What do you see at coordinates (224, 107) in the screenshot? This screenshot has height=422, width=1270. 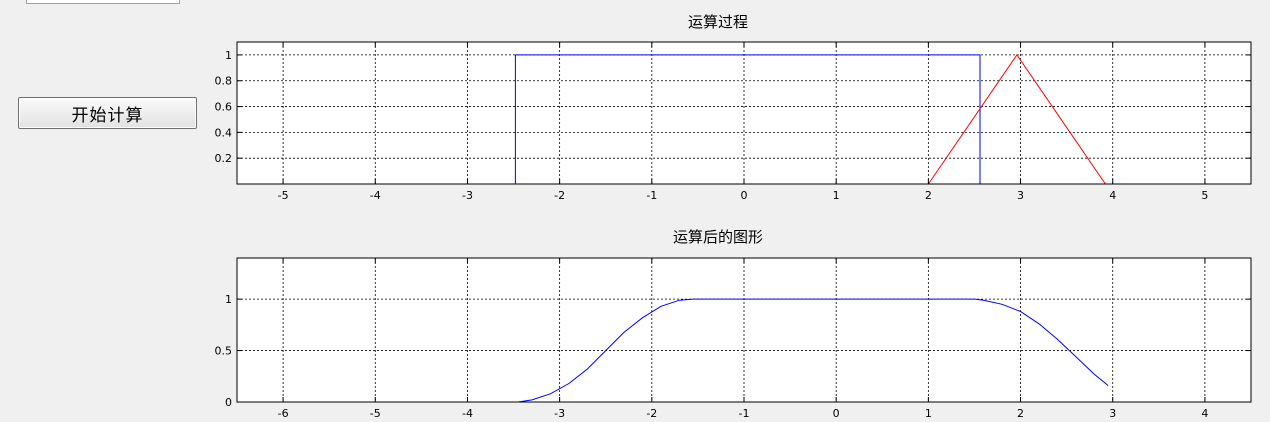 I see `y-tick-label: 0.6` at bounding box center [224, 107].